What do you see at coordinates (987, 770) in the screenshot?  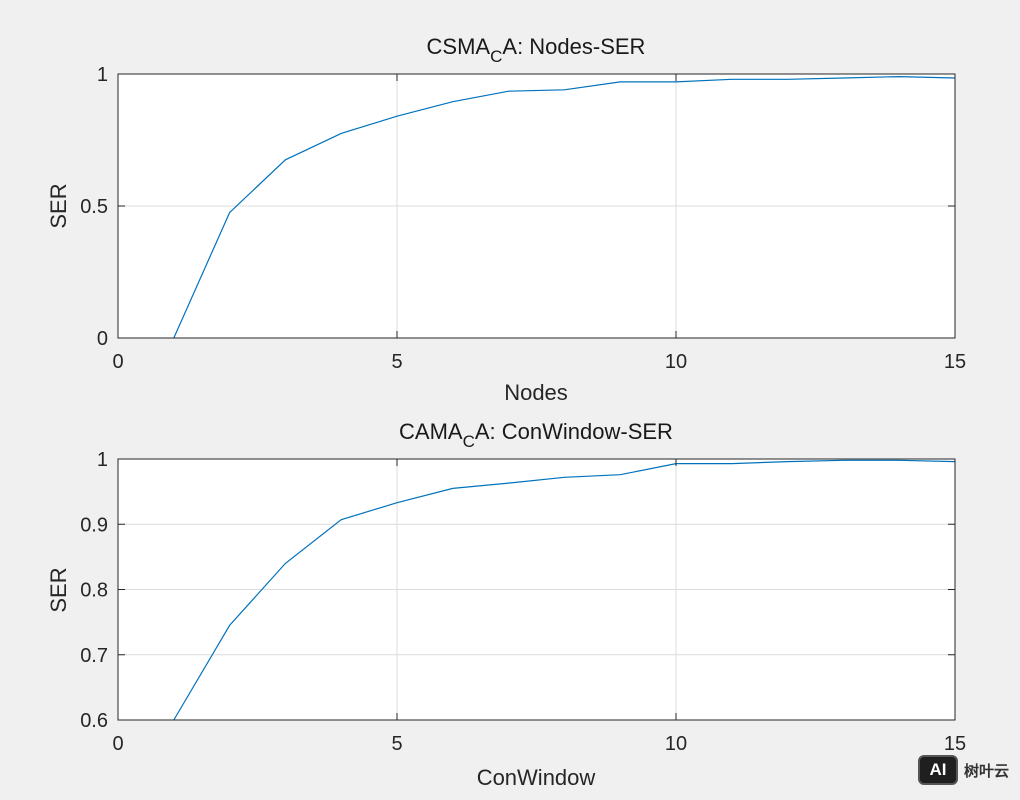 I see `watermark-brand-text: 树叶云` at bounding box center [987, 770].